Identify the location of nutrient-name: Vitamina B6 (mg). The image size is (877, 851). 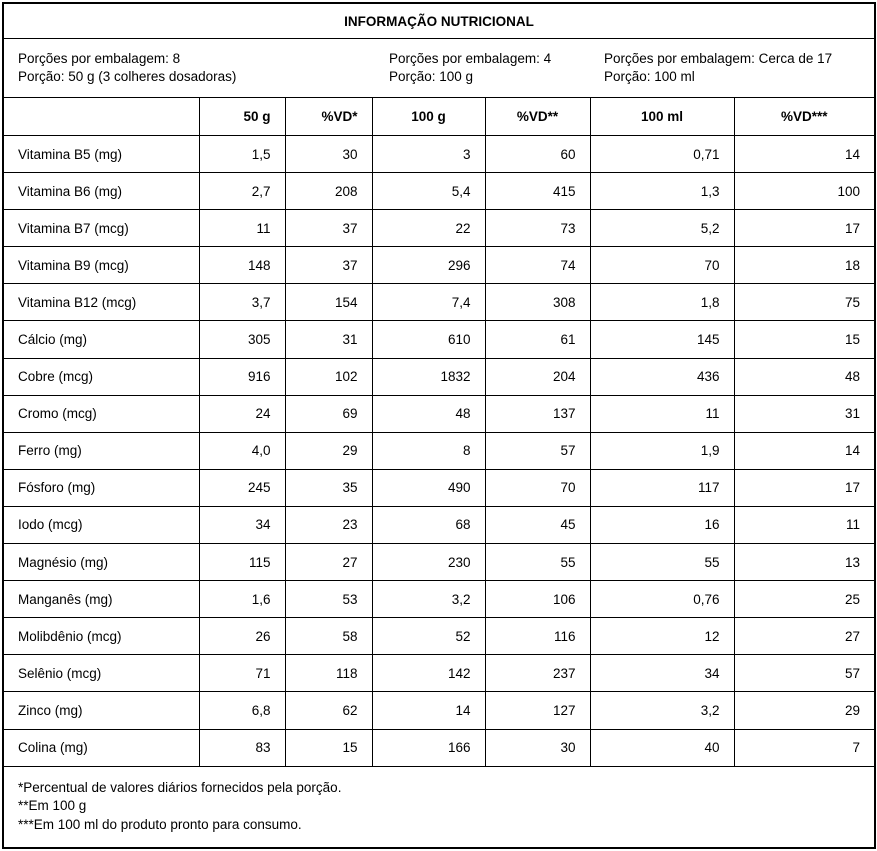
(101, 191).